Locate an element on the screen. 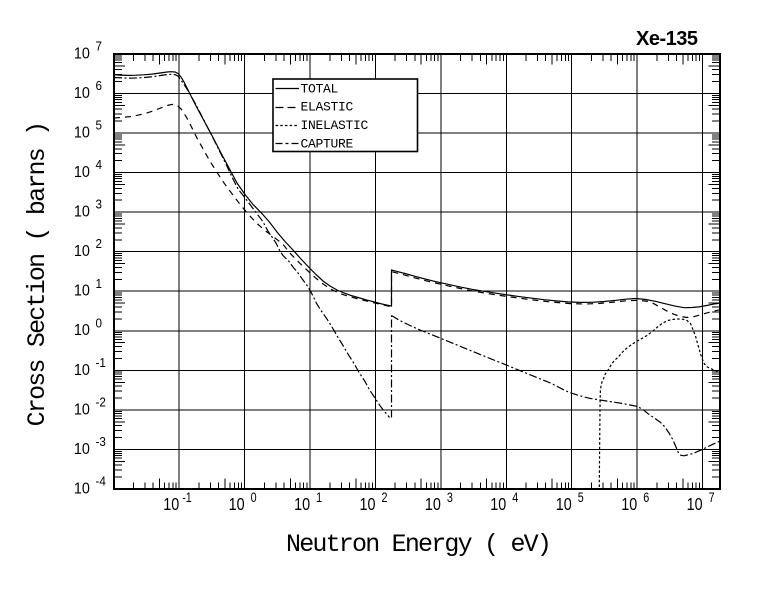  svg-text: -3 is located at coordinates (101, 441).